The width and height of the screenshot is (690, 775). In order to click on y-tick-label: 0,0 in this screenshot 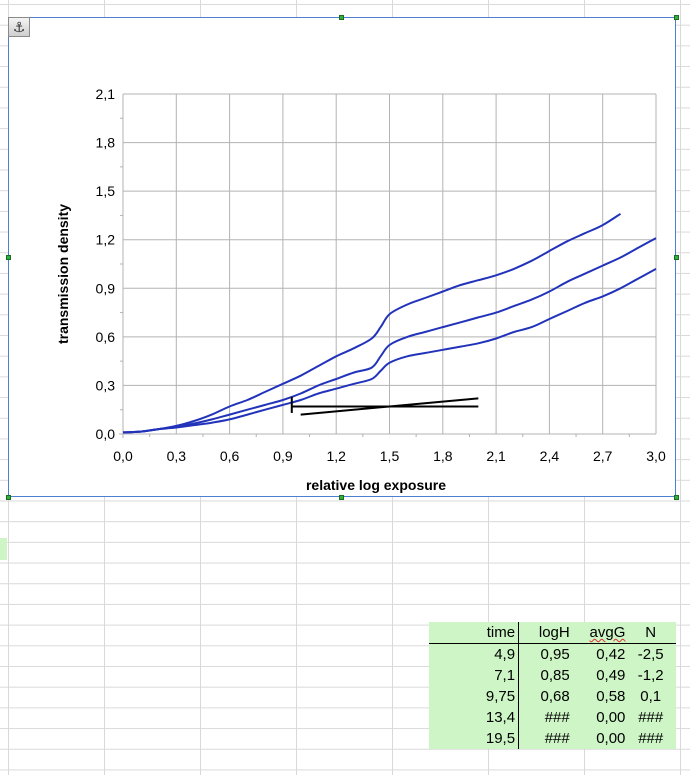, I will do `click(106, 434)`.